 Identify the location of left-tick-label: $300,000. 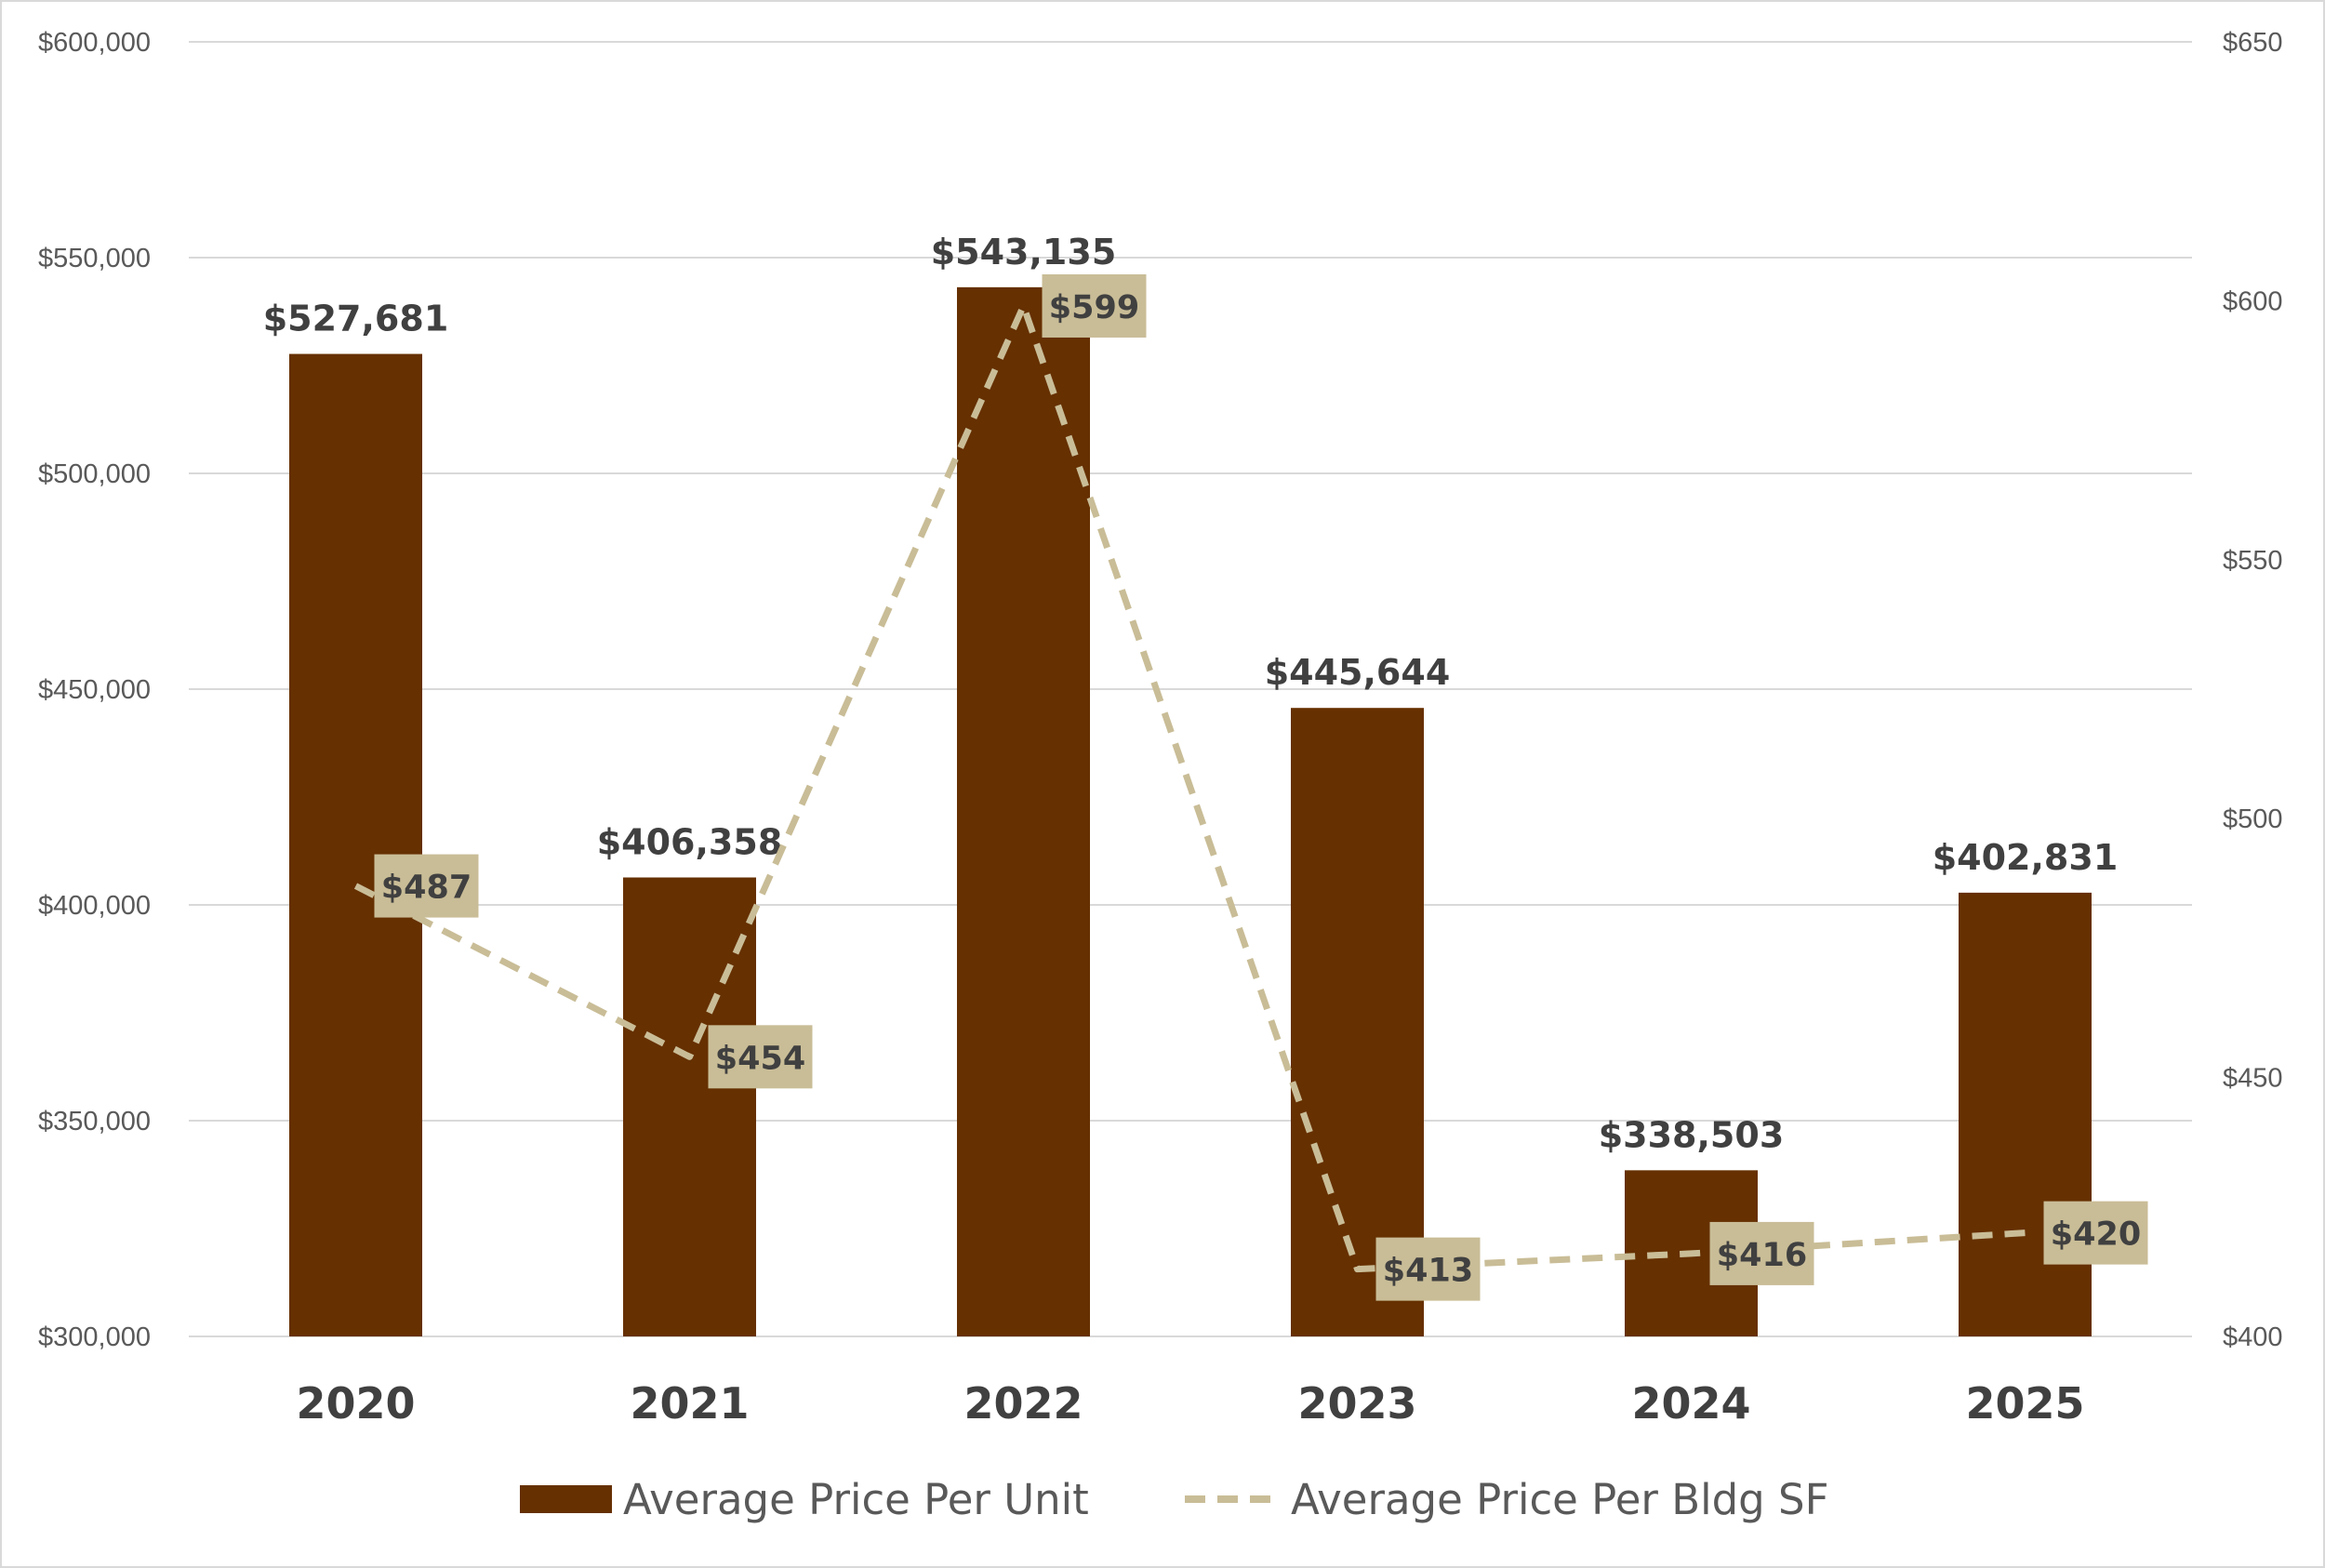
(94, 1337).